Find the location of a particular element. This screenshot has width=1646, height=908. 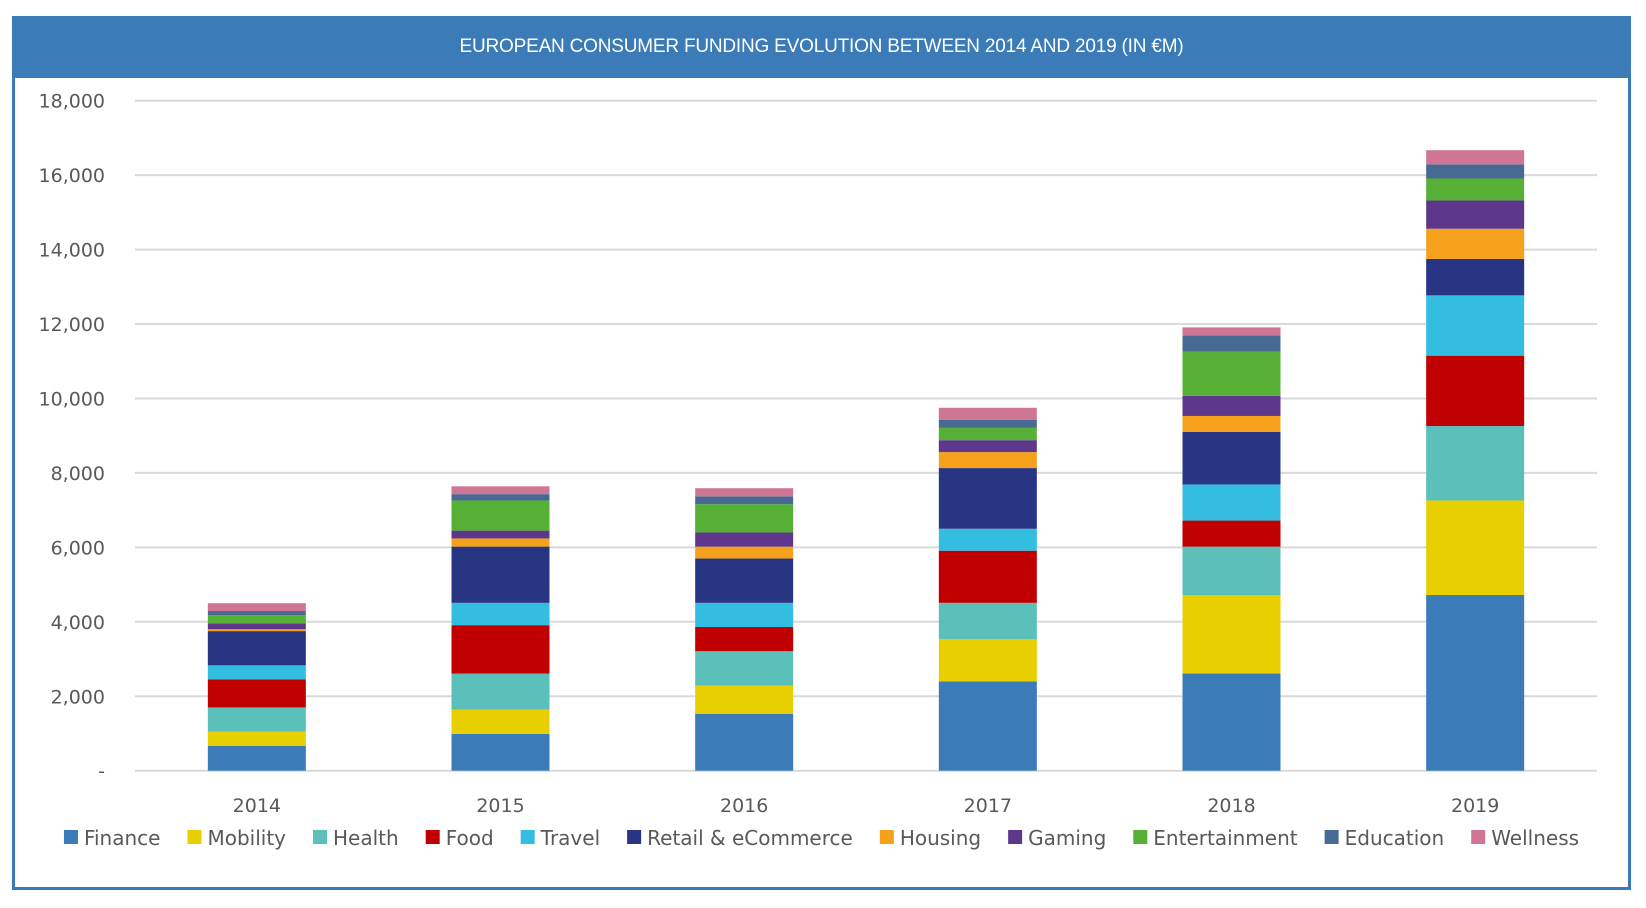

legend-item-travel: Travel is located at coordinates (560, 838).